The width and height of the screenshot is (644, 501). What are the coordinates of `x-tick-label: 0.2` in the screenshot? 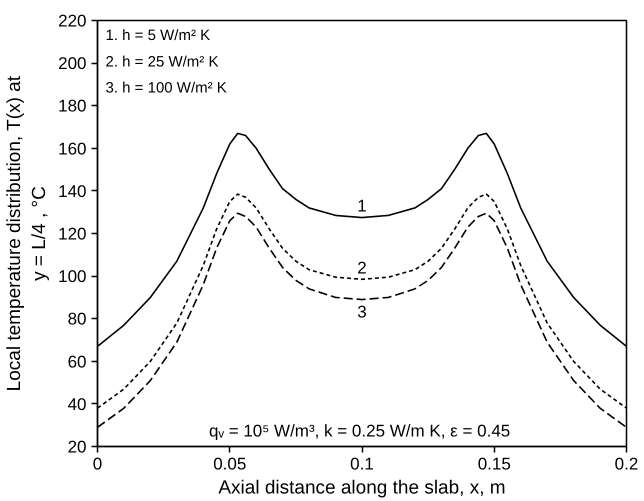 It's located at (626, 464).